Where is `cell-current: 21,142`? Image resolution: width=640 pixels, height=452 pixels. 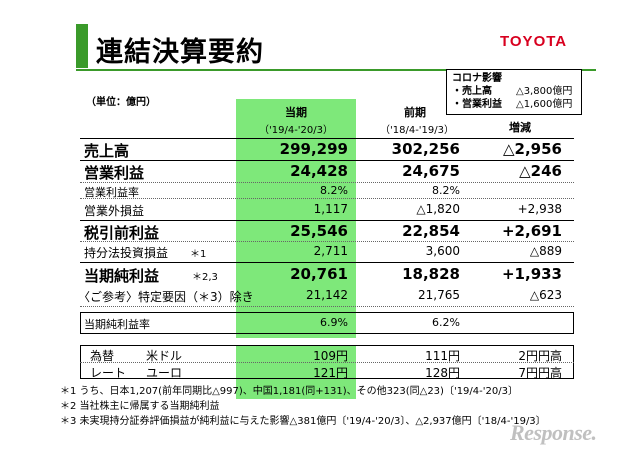 cell-current: 21,142 is located at coordinates (327, 295).